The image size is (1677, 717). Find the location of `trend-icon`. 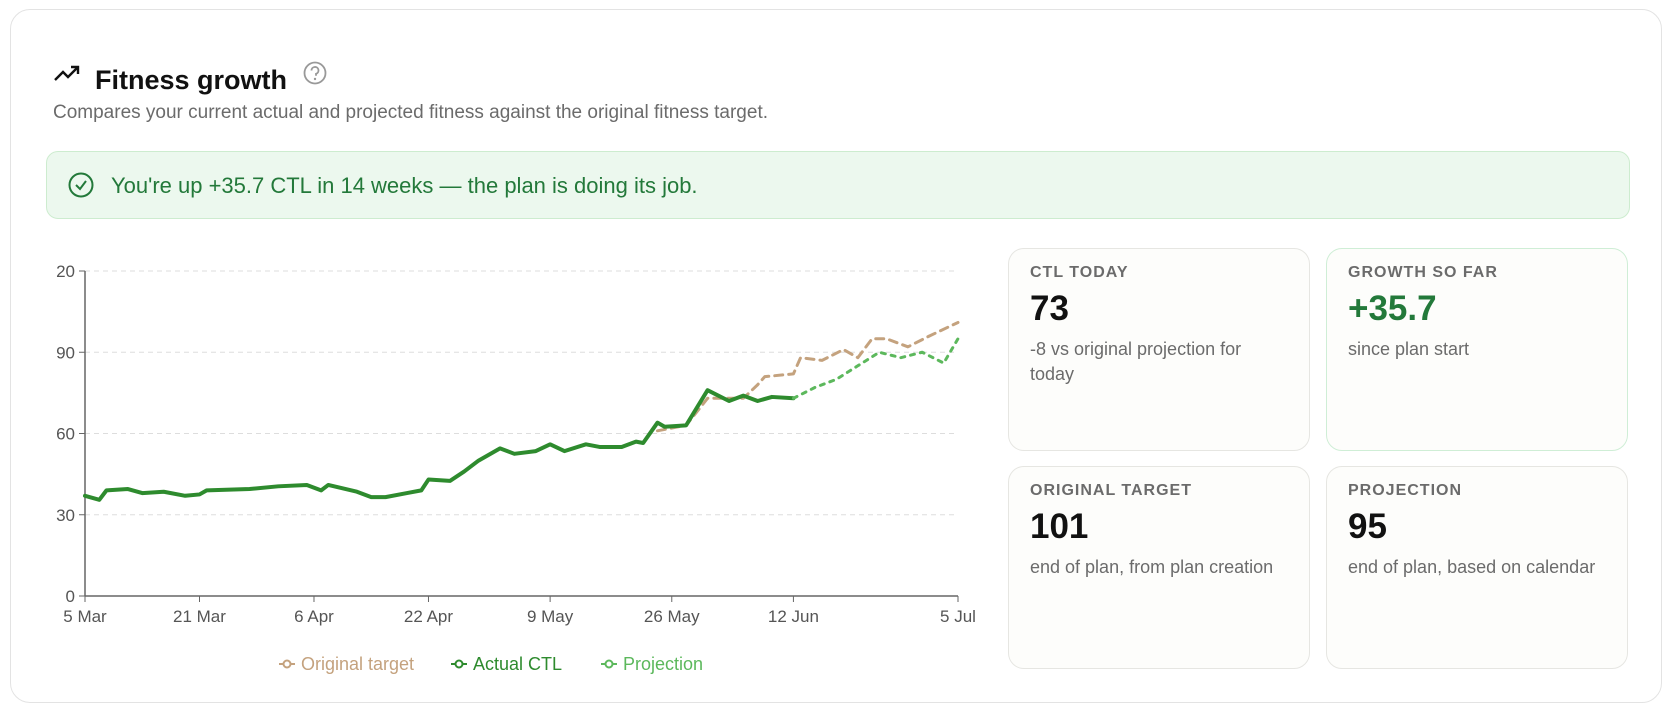

trend-icon is located at coordinates (67, 73).